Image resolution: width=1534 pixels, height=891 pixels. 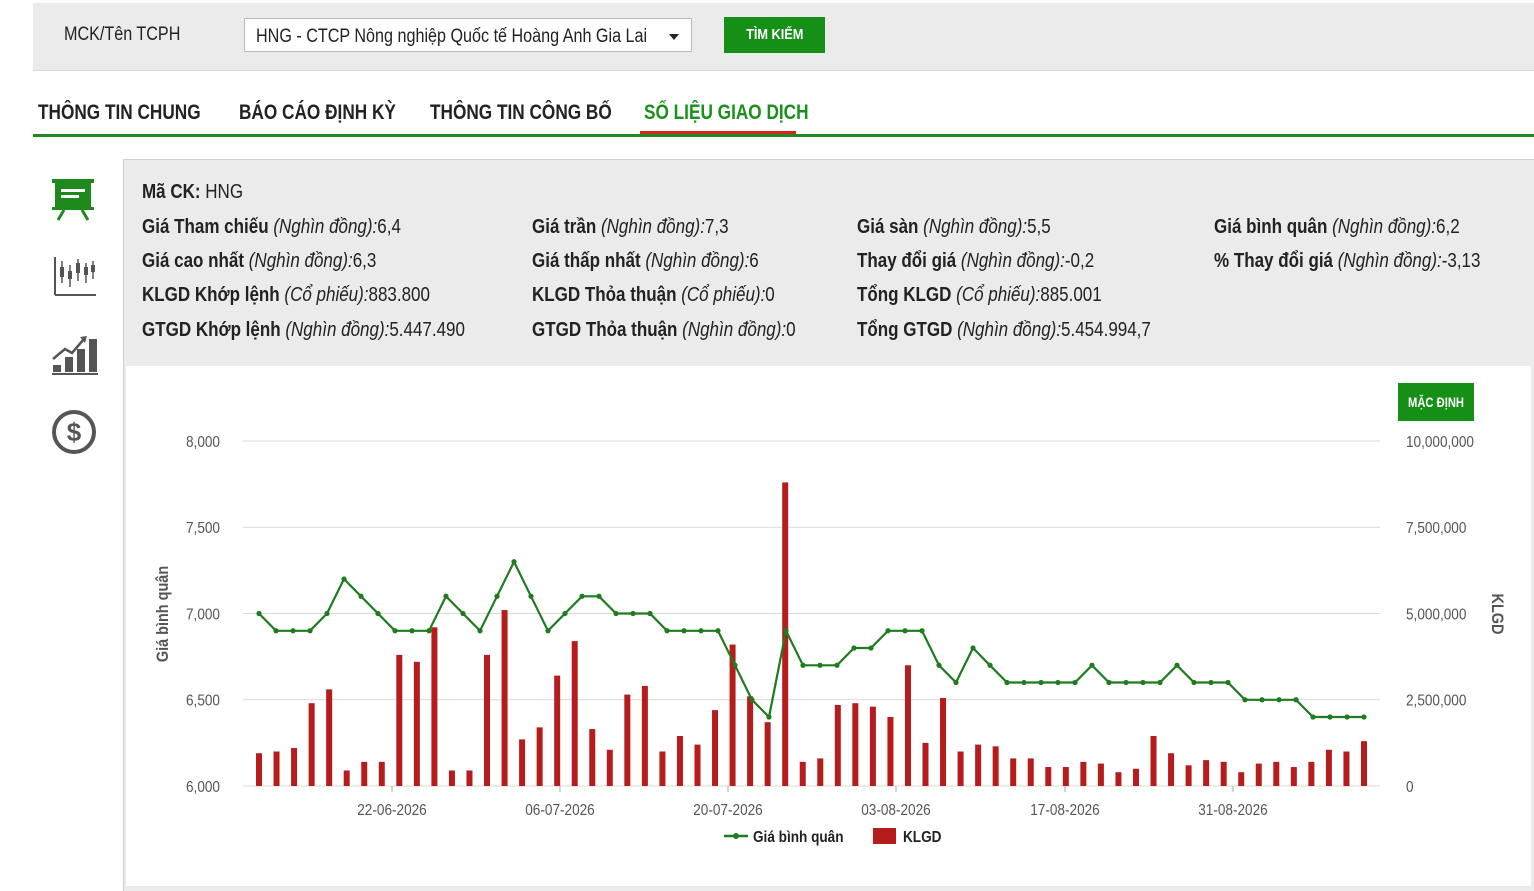 I want to click on info-item: Tổng GTGD (Nghìn đồng):5.454.994,7, so click(x=1004, y=330).